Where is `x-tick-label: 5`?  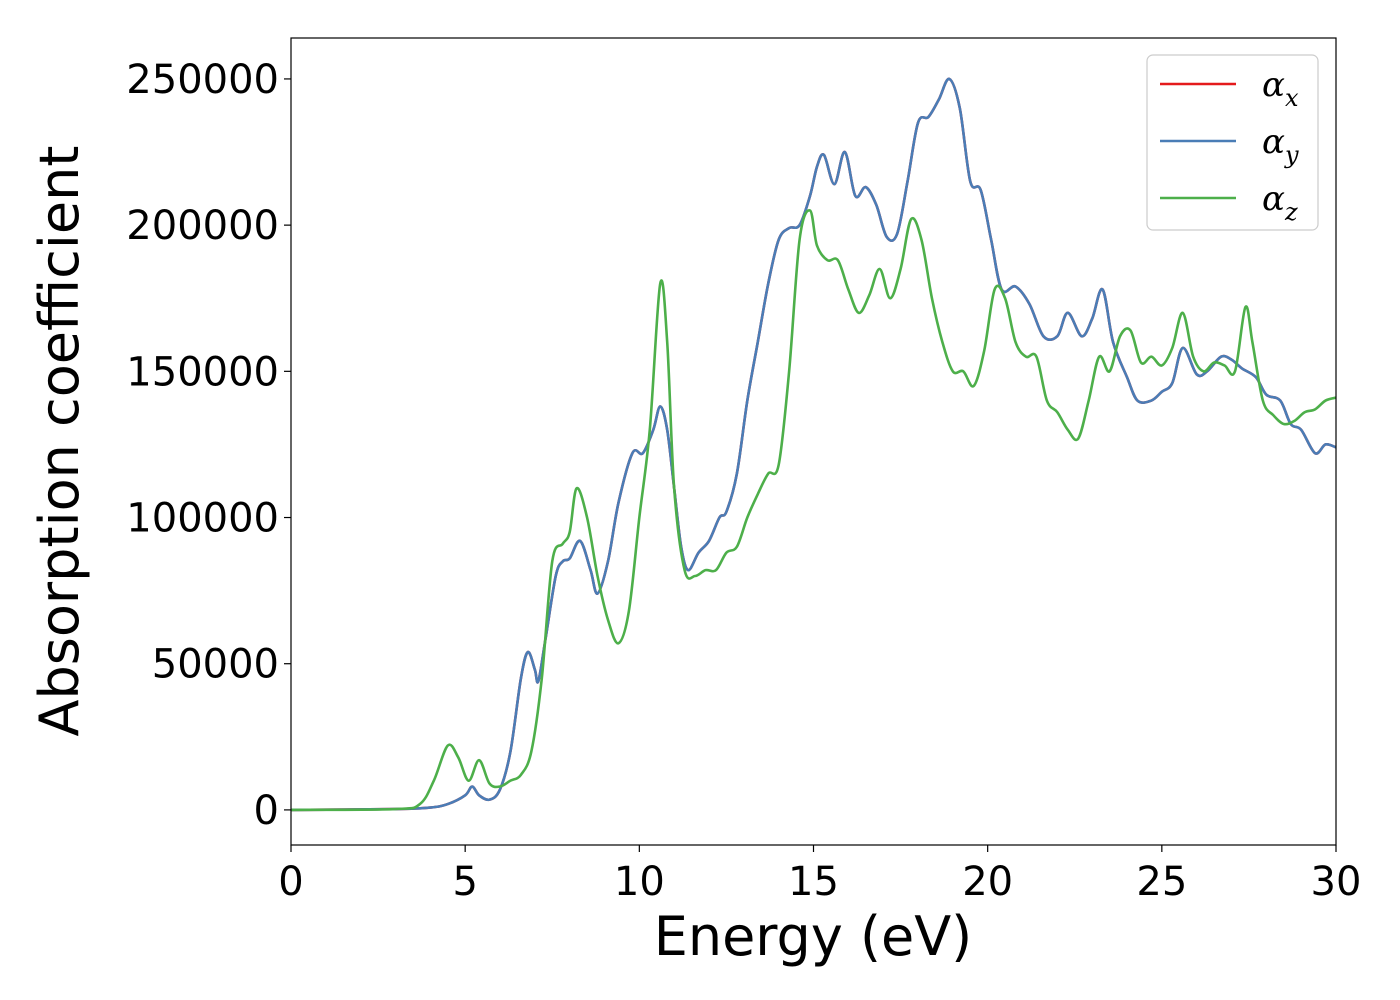
x-tick-label: 5 is located at coordinates (464, 882).